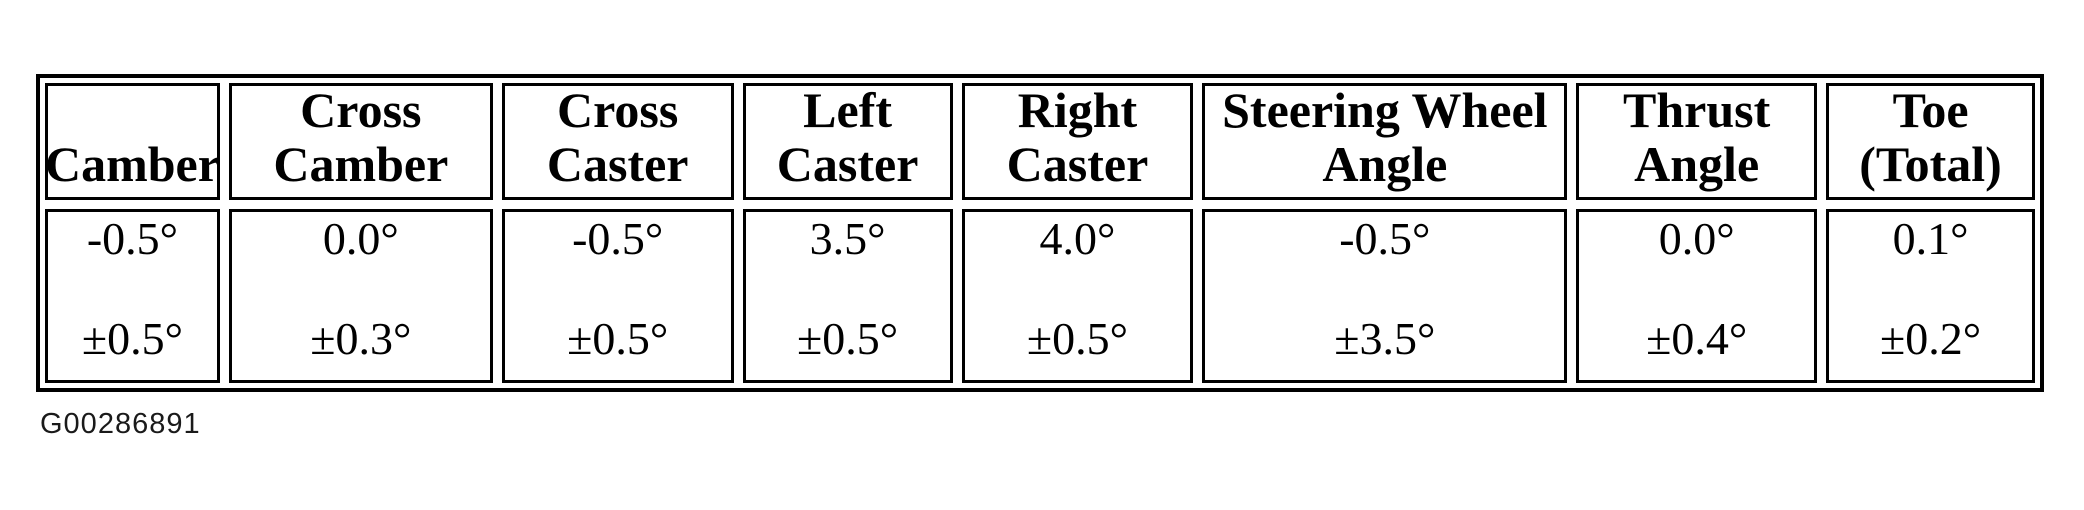 The height and width of the screenshot is (510, 2084). Describe the element at coordinates (1930, 338) in the screenshot. I see `tolerance-toe-total: ±0.2°` at that location.